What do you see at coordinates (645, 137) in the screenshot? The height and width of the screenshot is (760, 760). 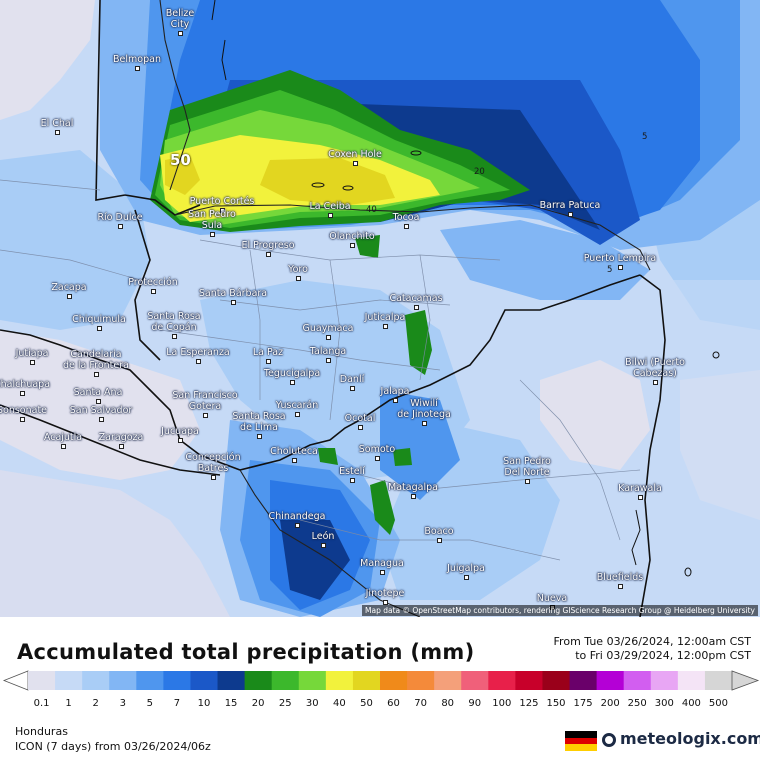 I see `contour-value-label: 5` at bounding box center [645, 137].